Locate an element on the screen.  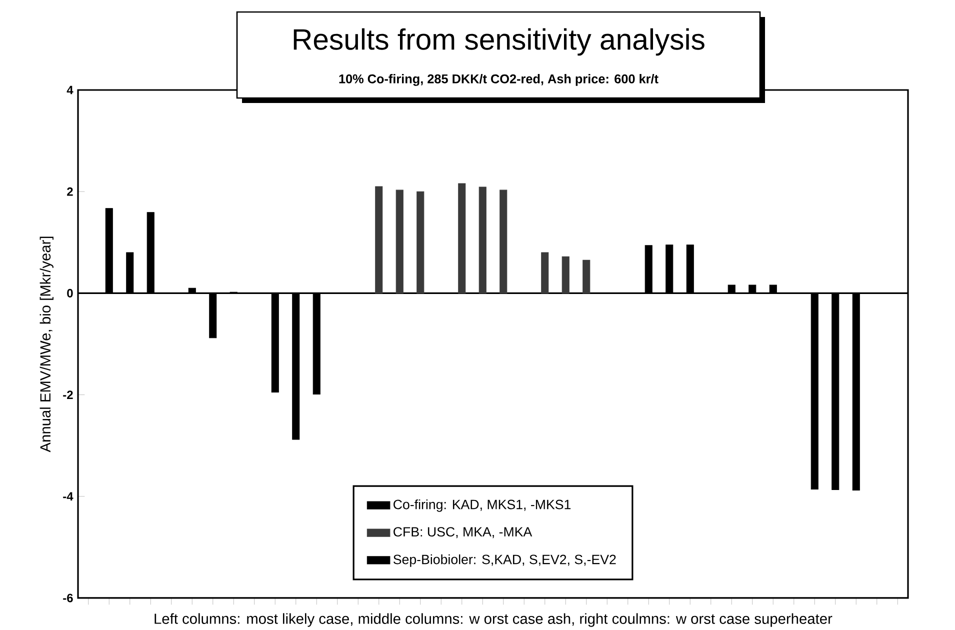
y-tick-label: -6 is located at coordinates (68, 598).